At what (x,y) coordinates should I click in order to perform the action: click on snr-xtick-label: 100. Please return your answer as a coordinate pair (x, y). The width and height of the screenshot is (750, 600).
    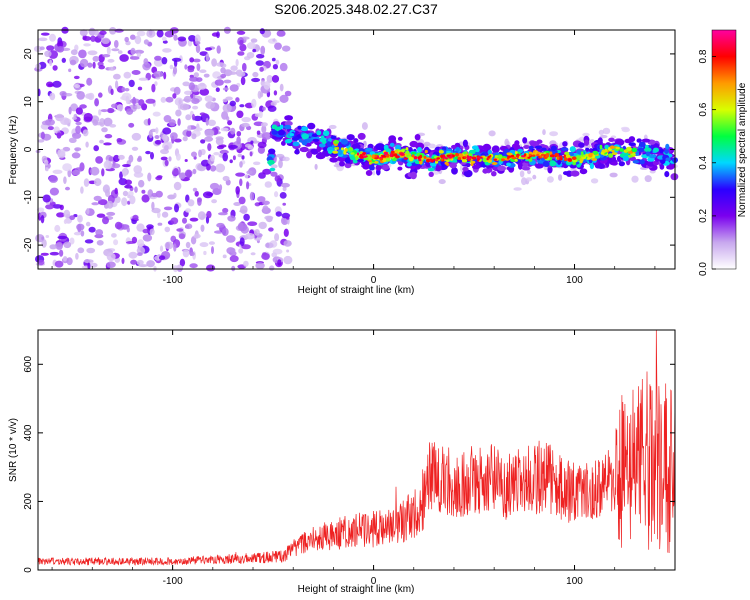
    Looking at the image, I should click on (574, 581).